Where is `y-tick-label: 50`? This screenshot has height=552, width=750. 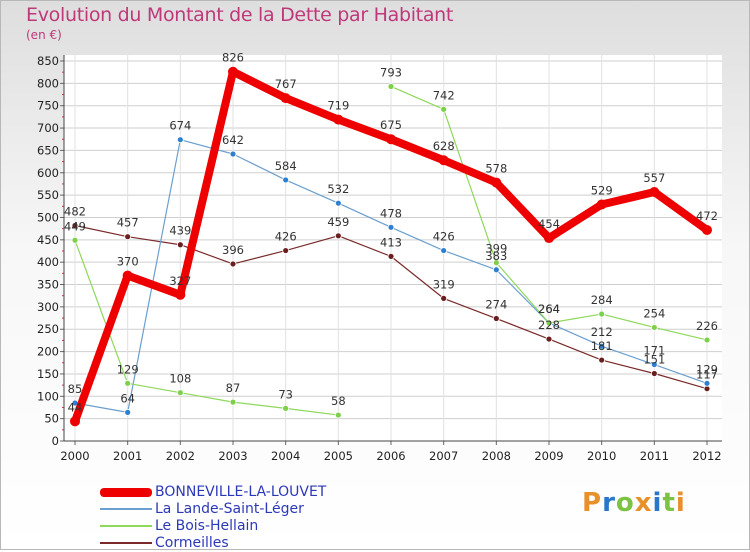 y-tick-label: 50 is located at coordinates (51, 419).